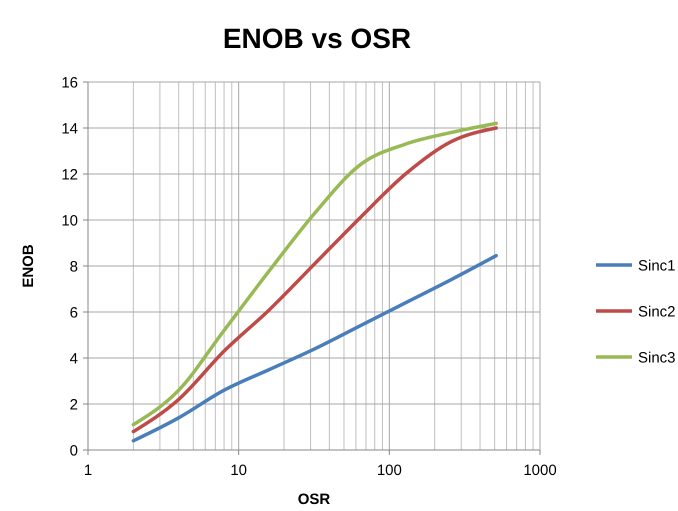 Image resolution: width=678 pixels, height=511 pixels. Describe the element at coordinates (74, 313) in the screenshot. I see `y-tick-label: 6` at that location.